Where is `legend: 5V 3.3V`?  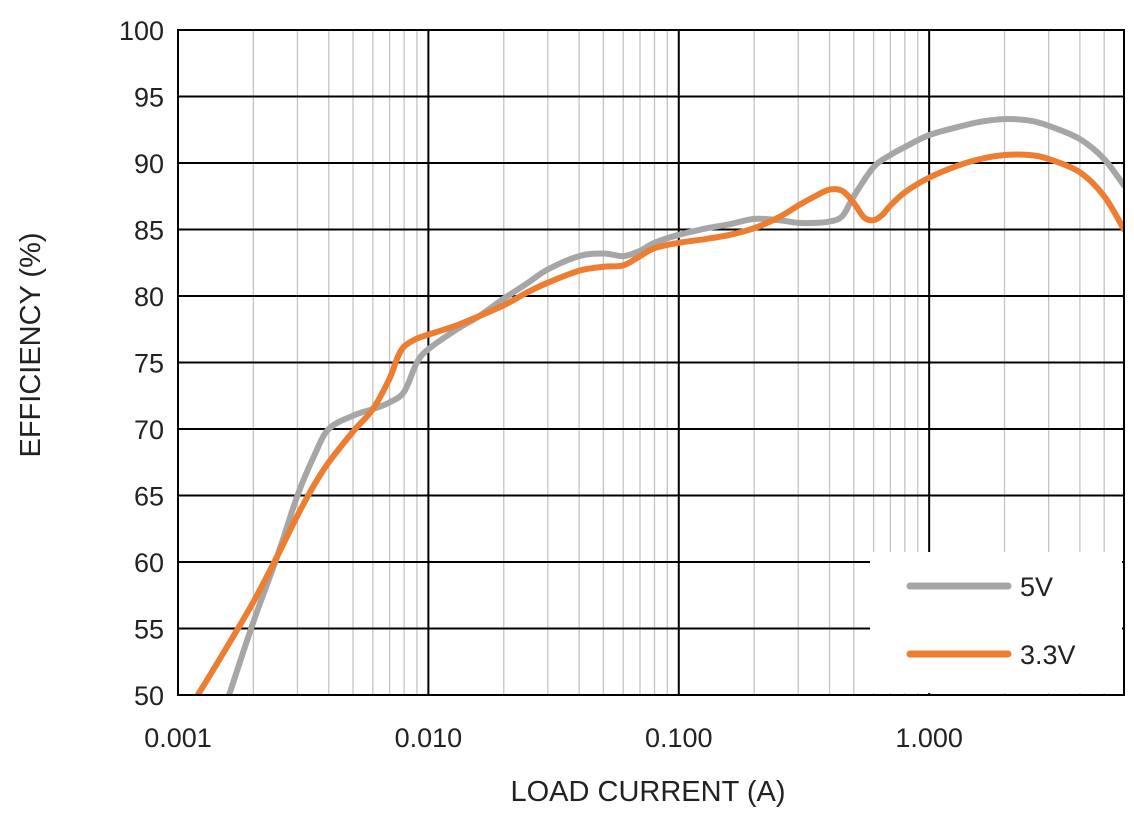
legend: 5V 3.3V is located at coordinates (996, 622).